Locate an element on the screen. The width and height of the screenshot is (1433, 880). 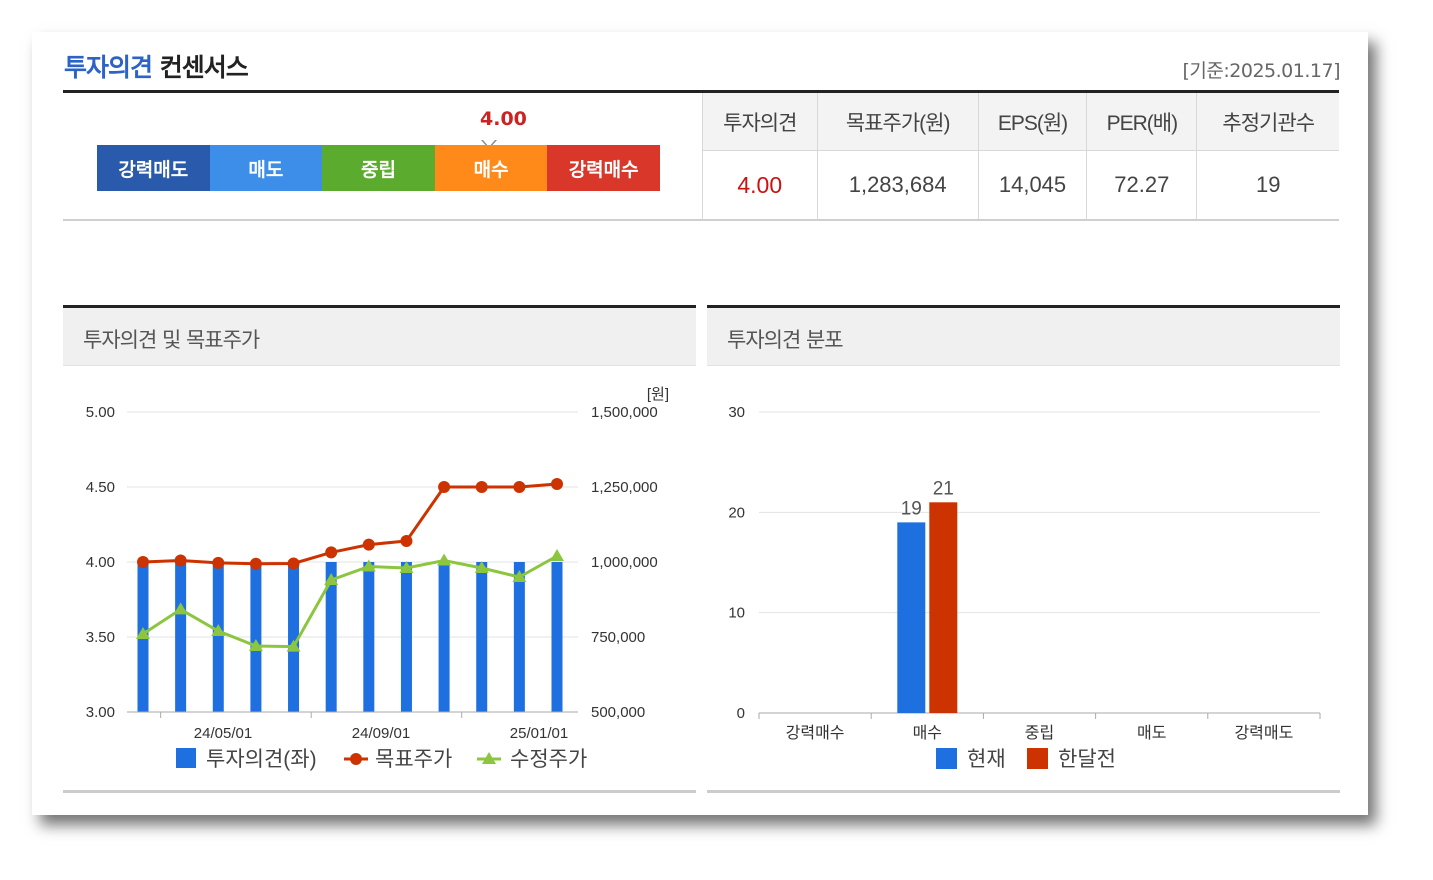
summary-header: PER(배) is located at coordinates (1141, 122).